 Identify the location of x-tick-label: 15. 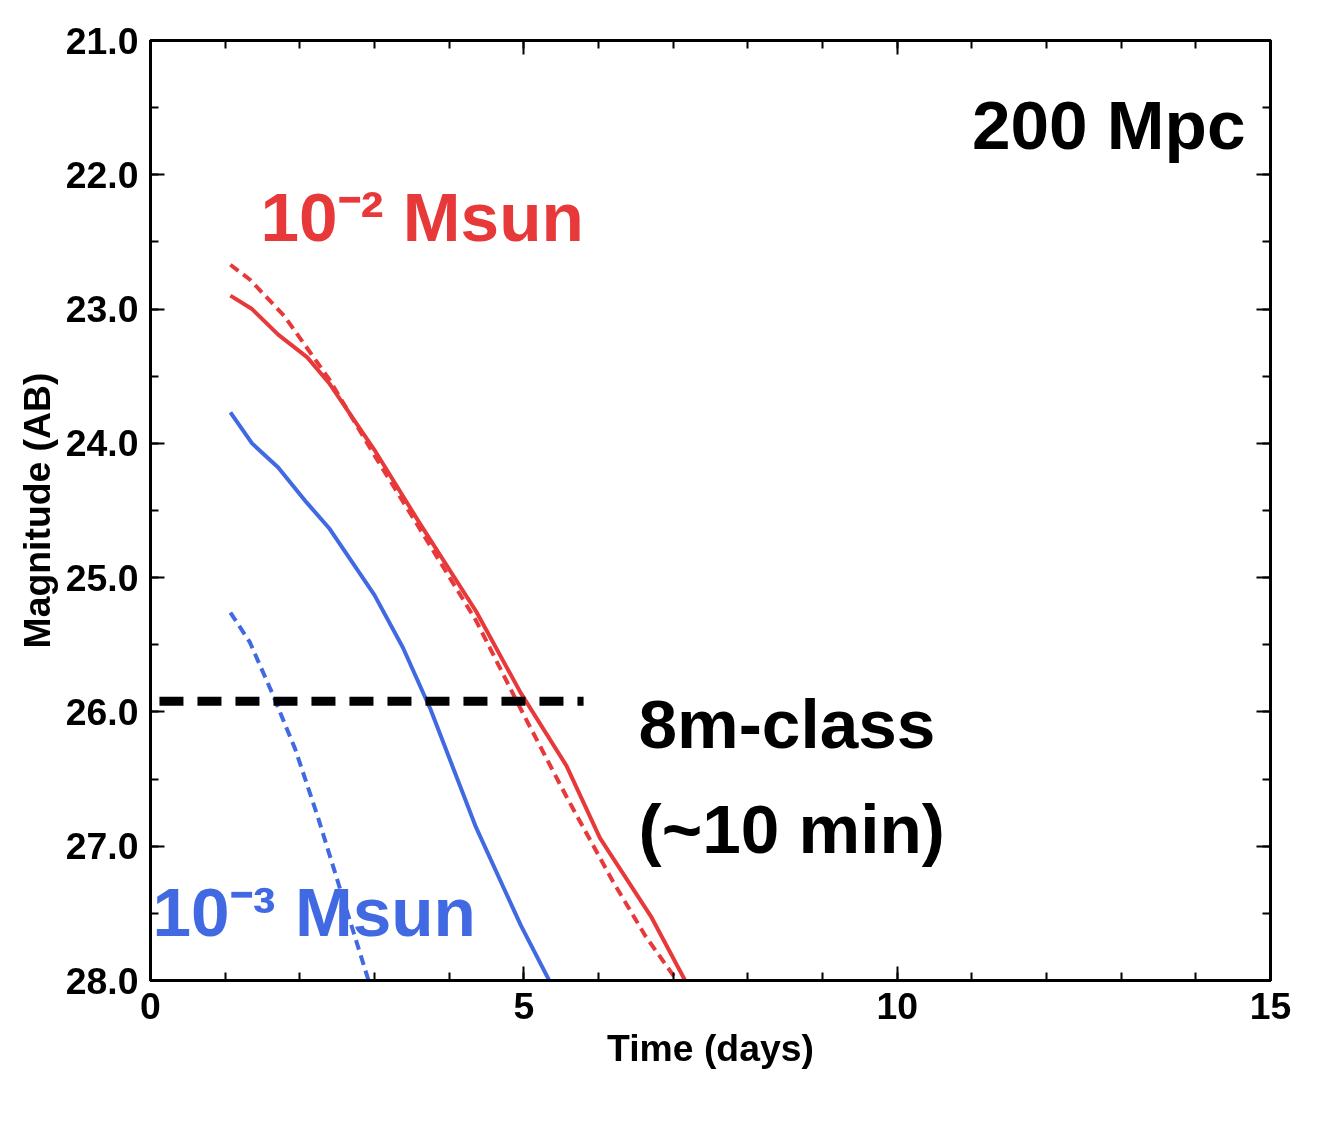
(1270, 1005).